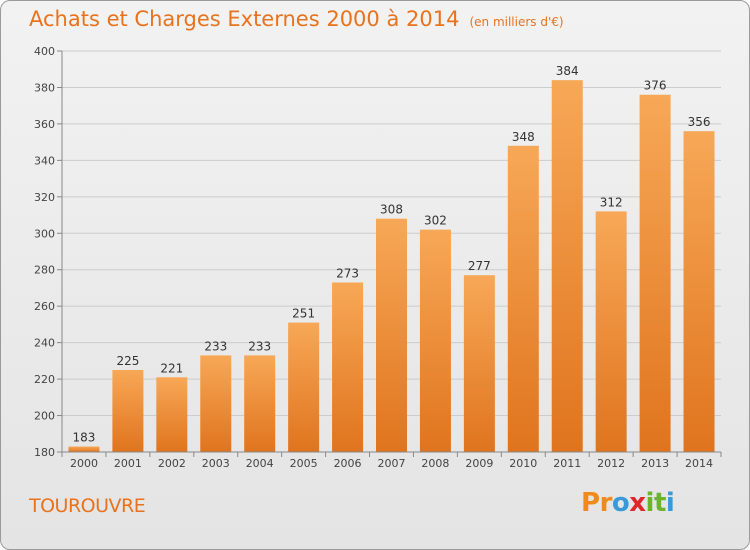  What do you see at coordinates (44, 379) in the screenshot?
I see `y-tick-label: 220` at bounding box center [44, 379].